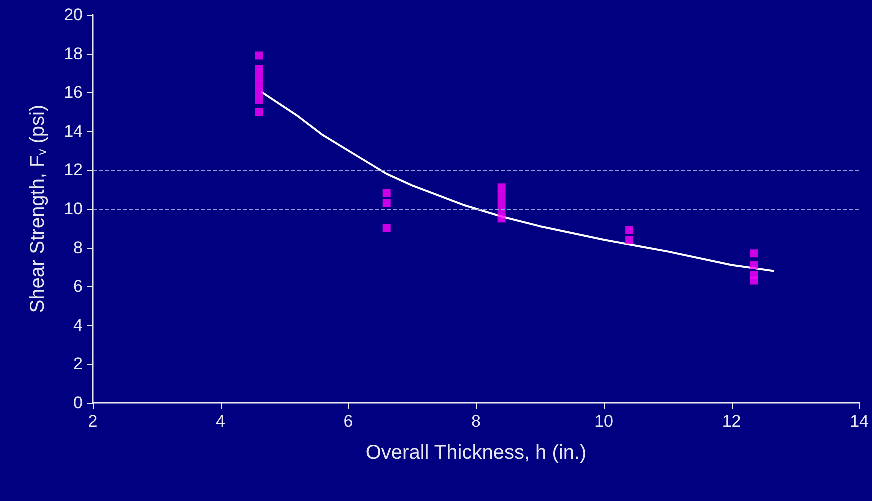 The height and width of the screenshot is (501, 872). Describe the element at coordinates (73, 15) in the screenshot. I see `y-tick-label: 20` at that location.